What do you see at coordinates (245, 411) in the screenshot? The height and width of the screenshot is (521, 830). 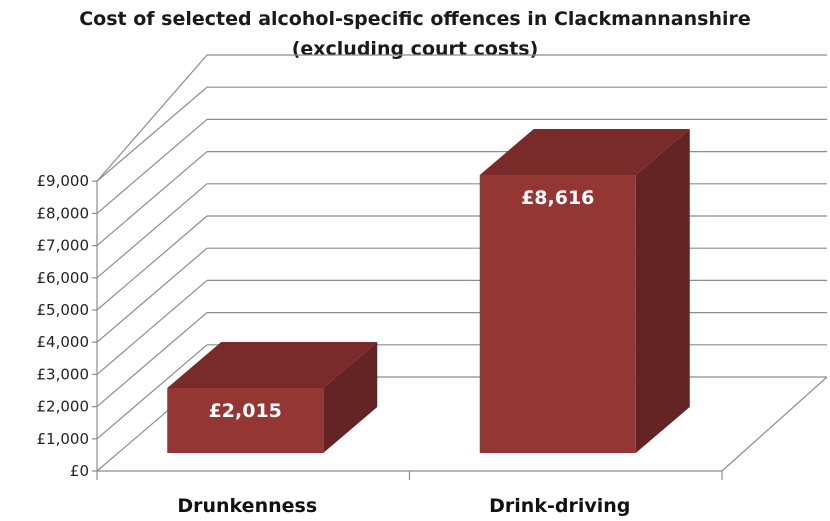 I see `data-label: £2,015` at bounding box center [245, 411].